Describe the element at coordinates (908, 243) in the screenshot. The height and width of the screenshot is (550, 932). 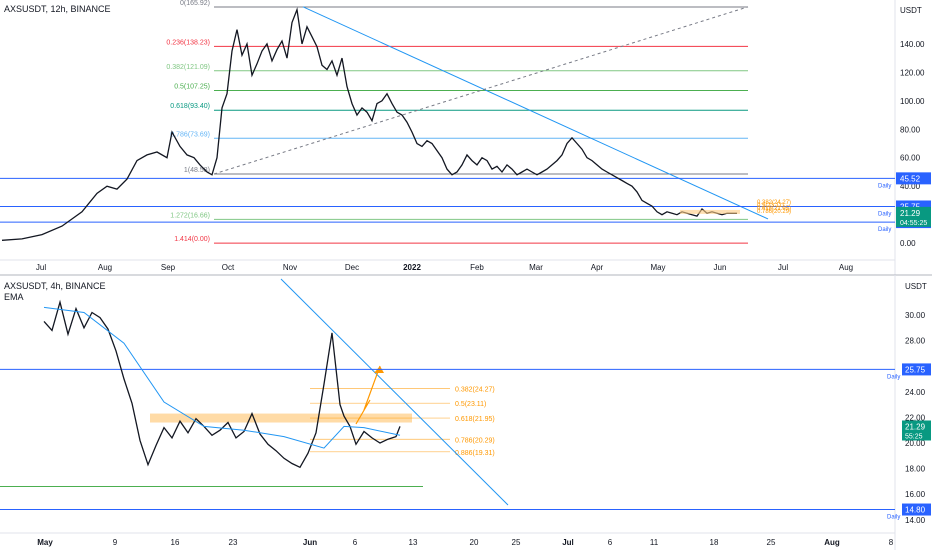
I see `y-tick-label: 0.00` at that location.